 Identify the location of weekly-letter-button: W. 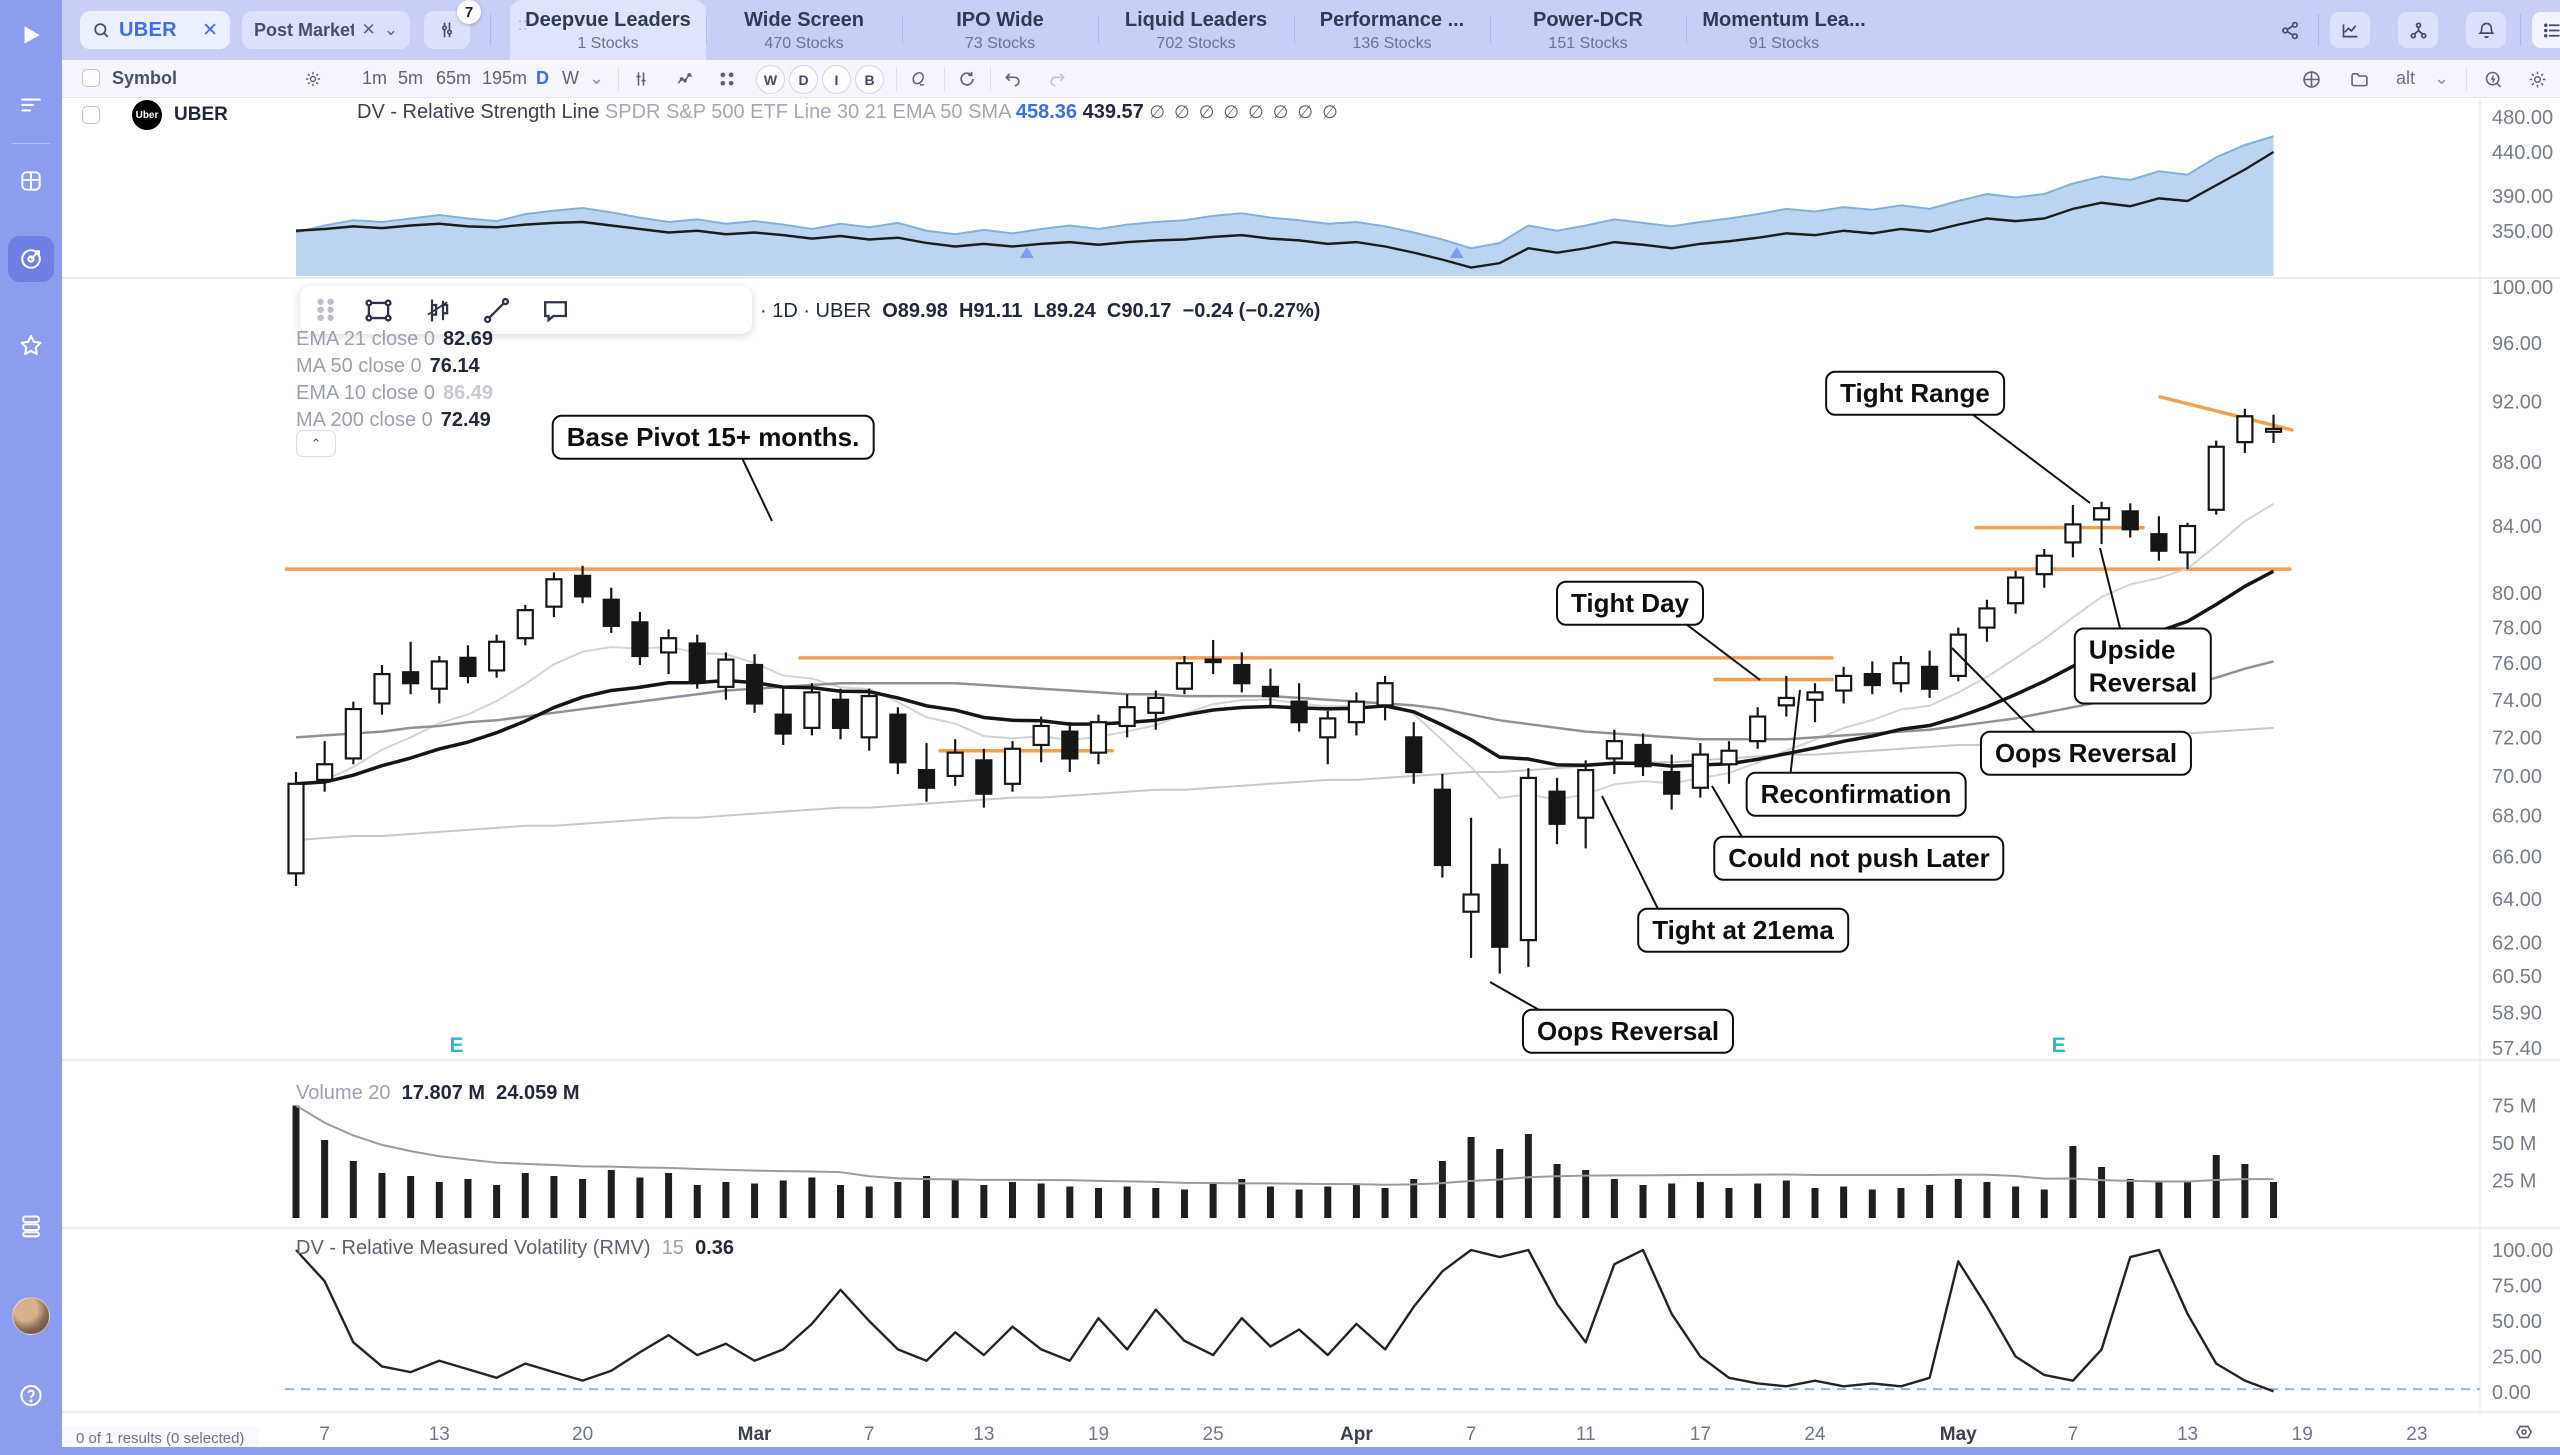
(770, 79).